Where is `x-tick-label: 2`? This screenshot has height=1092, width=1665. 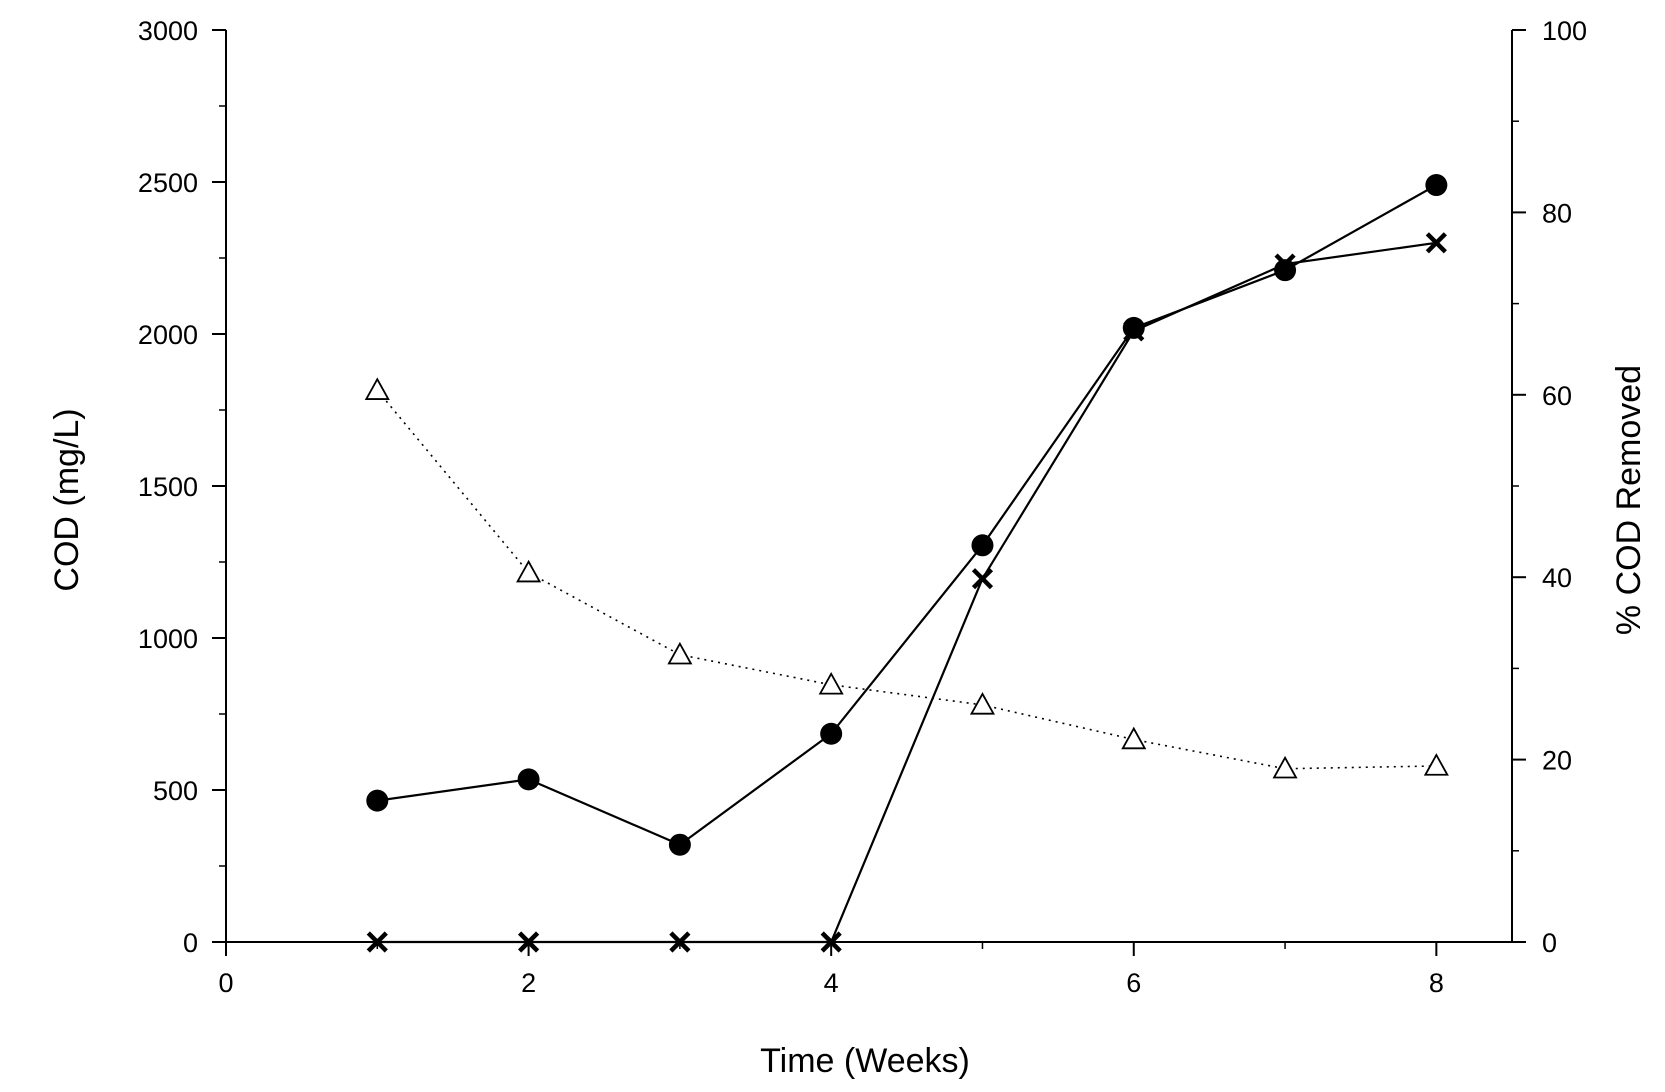
x-tick-label: 2 is located at coordinates (528, 983).